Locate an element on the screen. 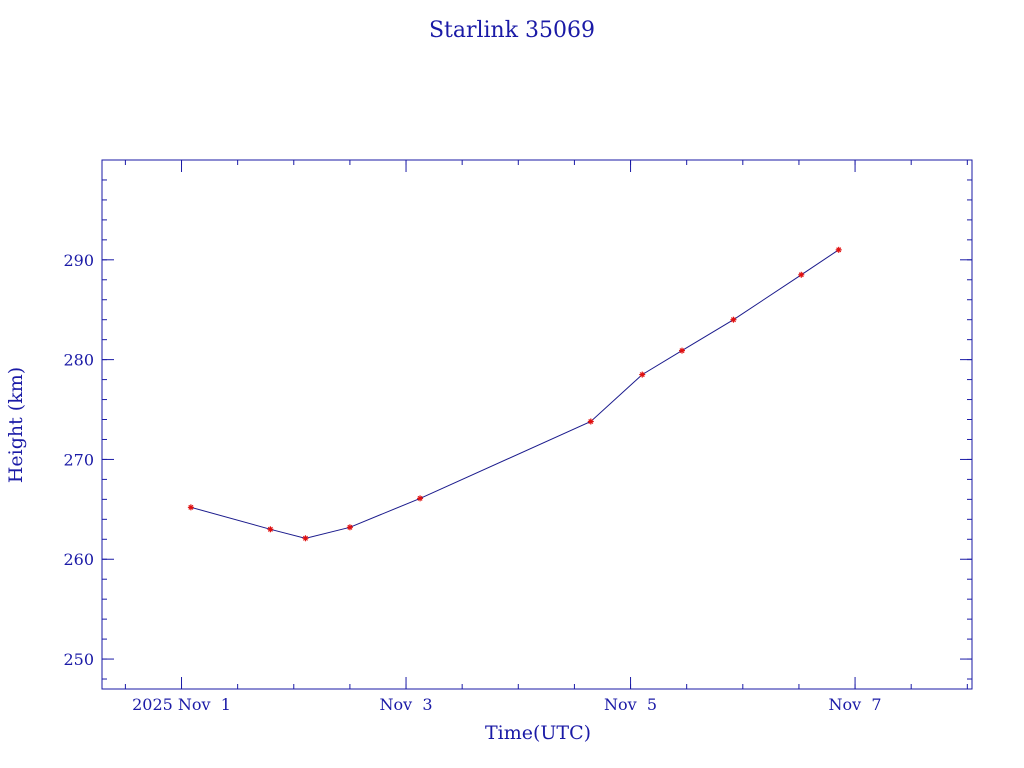 This screenshot has width=1024, height=768. x-axis-label: Time(UTC) is located at coordinates (538, 733).